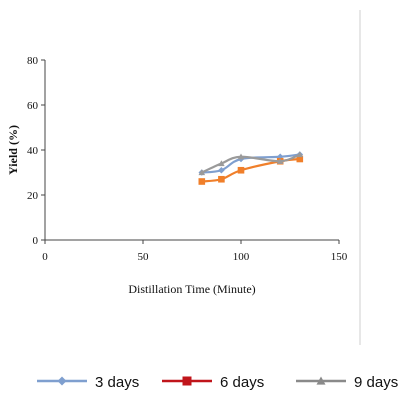  What do you see at coordinates (339, 257) in the screenshot?
I see `x-tick-label: 150` at bounding box center [339, 257].